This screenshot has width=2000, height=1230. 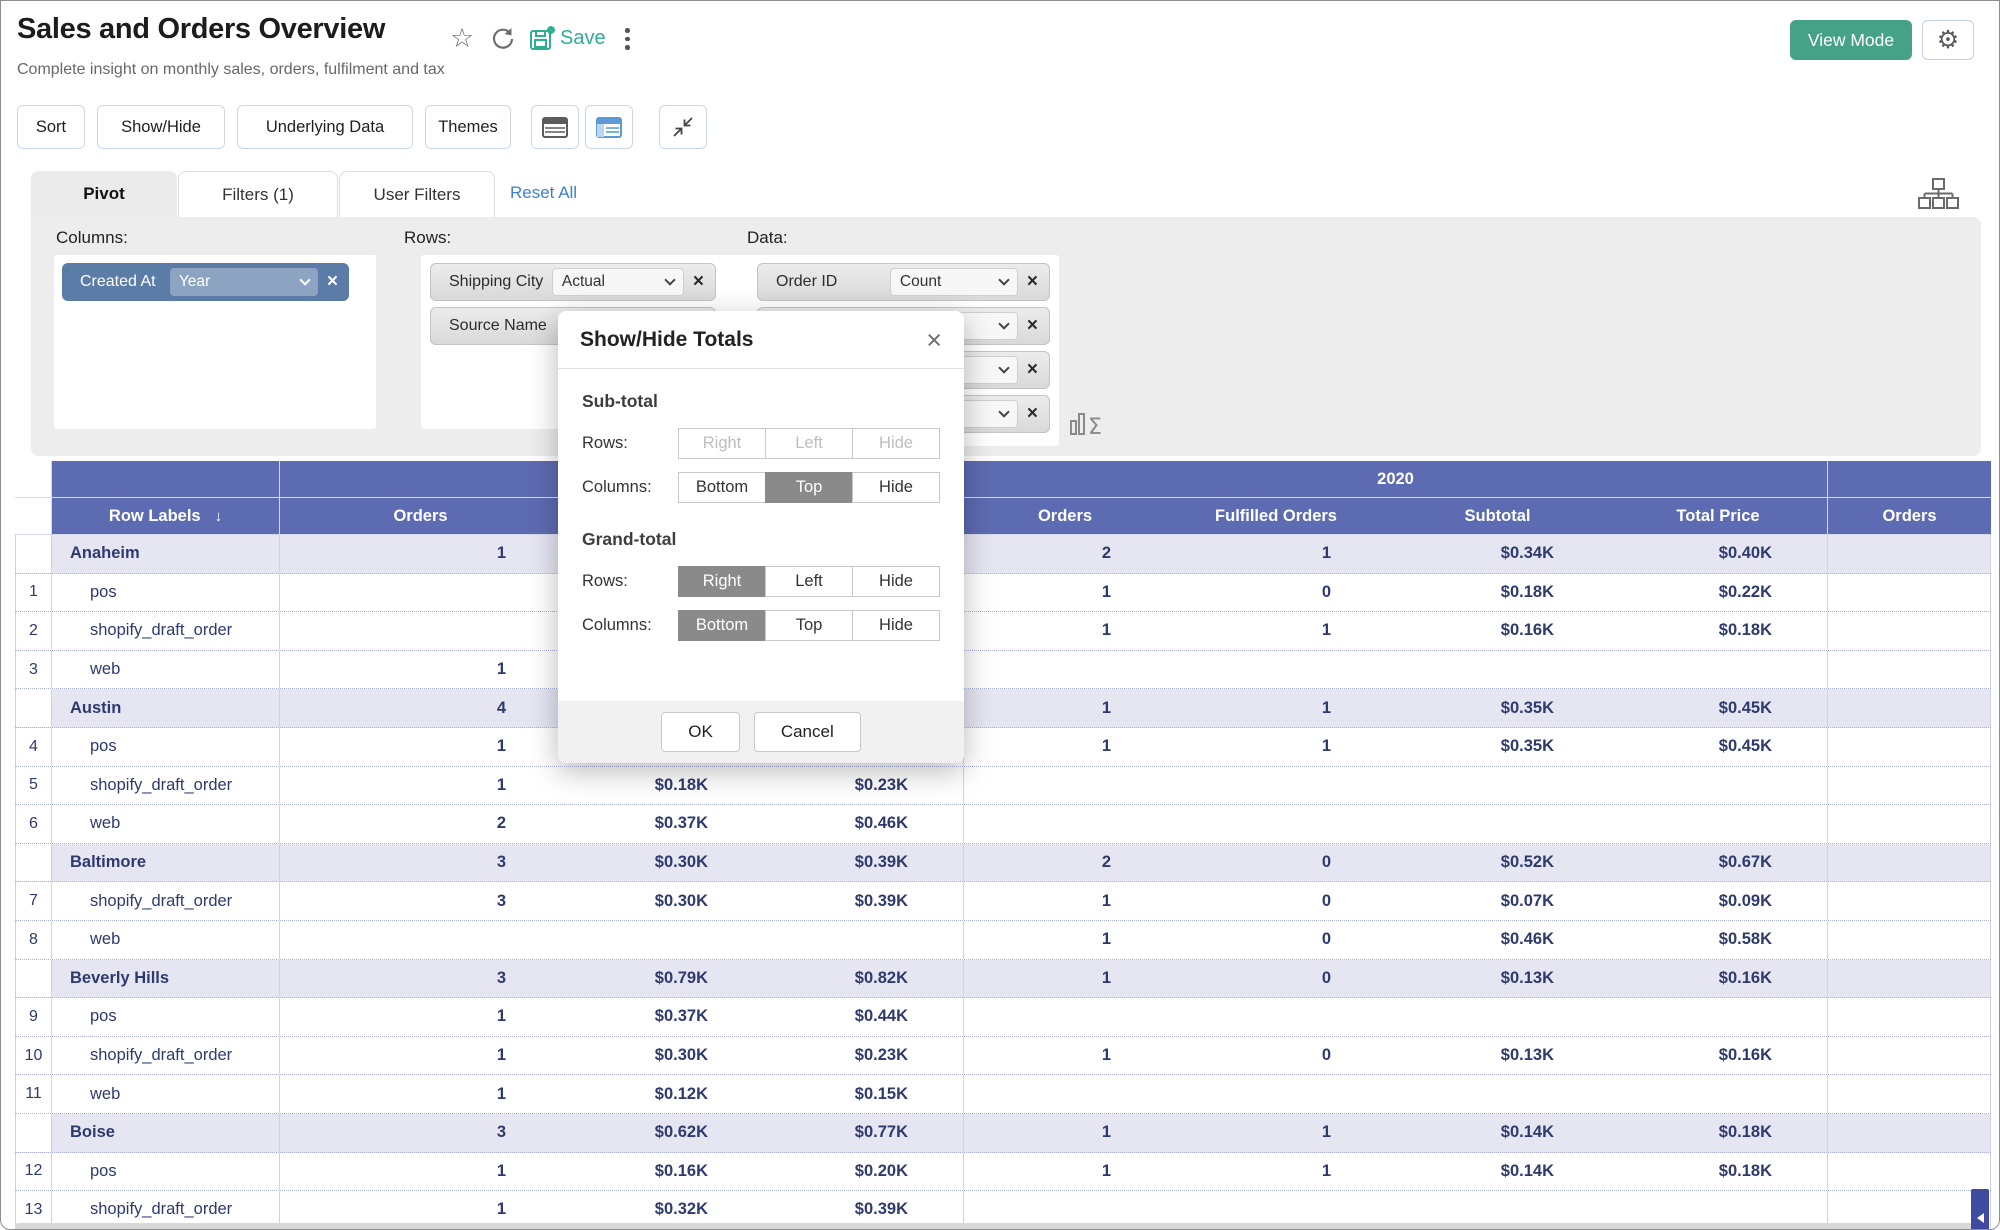 What do you see at coordinates (218, 516) in the screenshot?
I see `sort-descending-icon: ↓` at bounding box center [218, 516].